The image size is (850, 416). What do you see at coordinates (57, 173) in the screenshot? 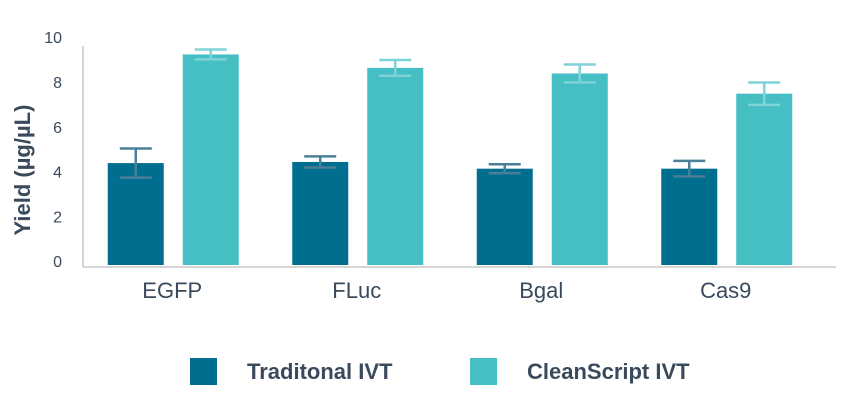
I see `y-tick-label: 4` at bounding box center [57, 173].